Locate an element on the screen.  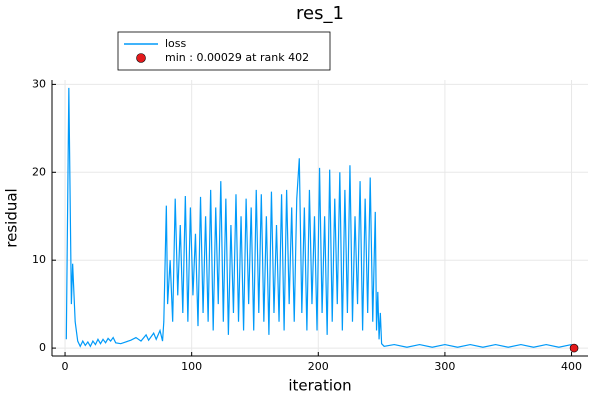
y-axis-label: residual is located at coordinates (12, 217).